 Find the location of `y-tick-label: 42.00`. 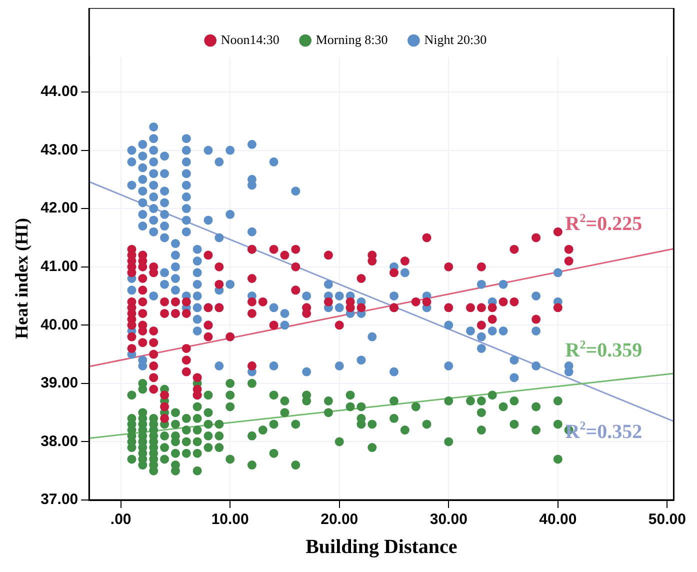

y-tick-label: 42.00 is located at coordinates (59, 208).